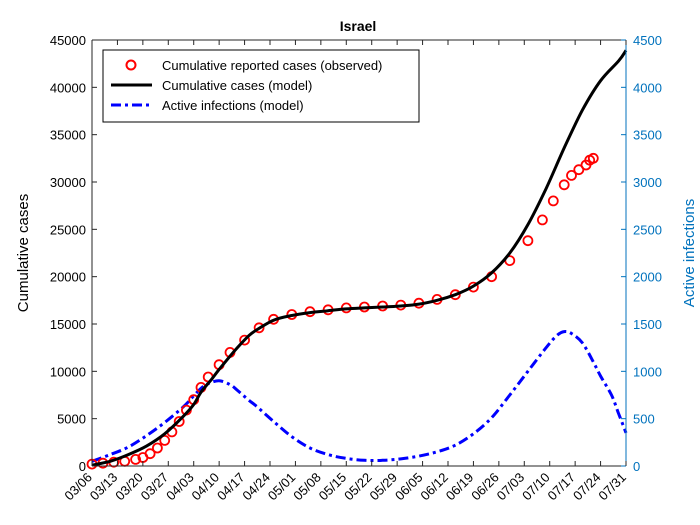  I want to click on x-tick-label: 05/22, so click(358, 487).